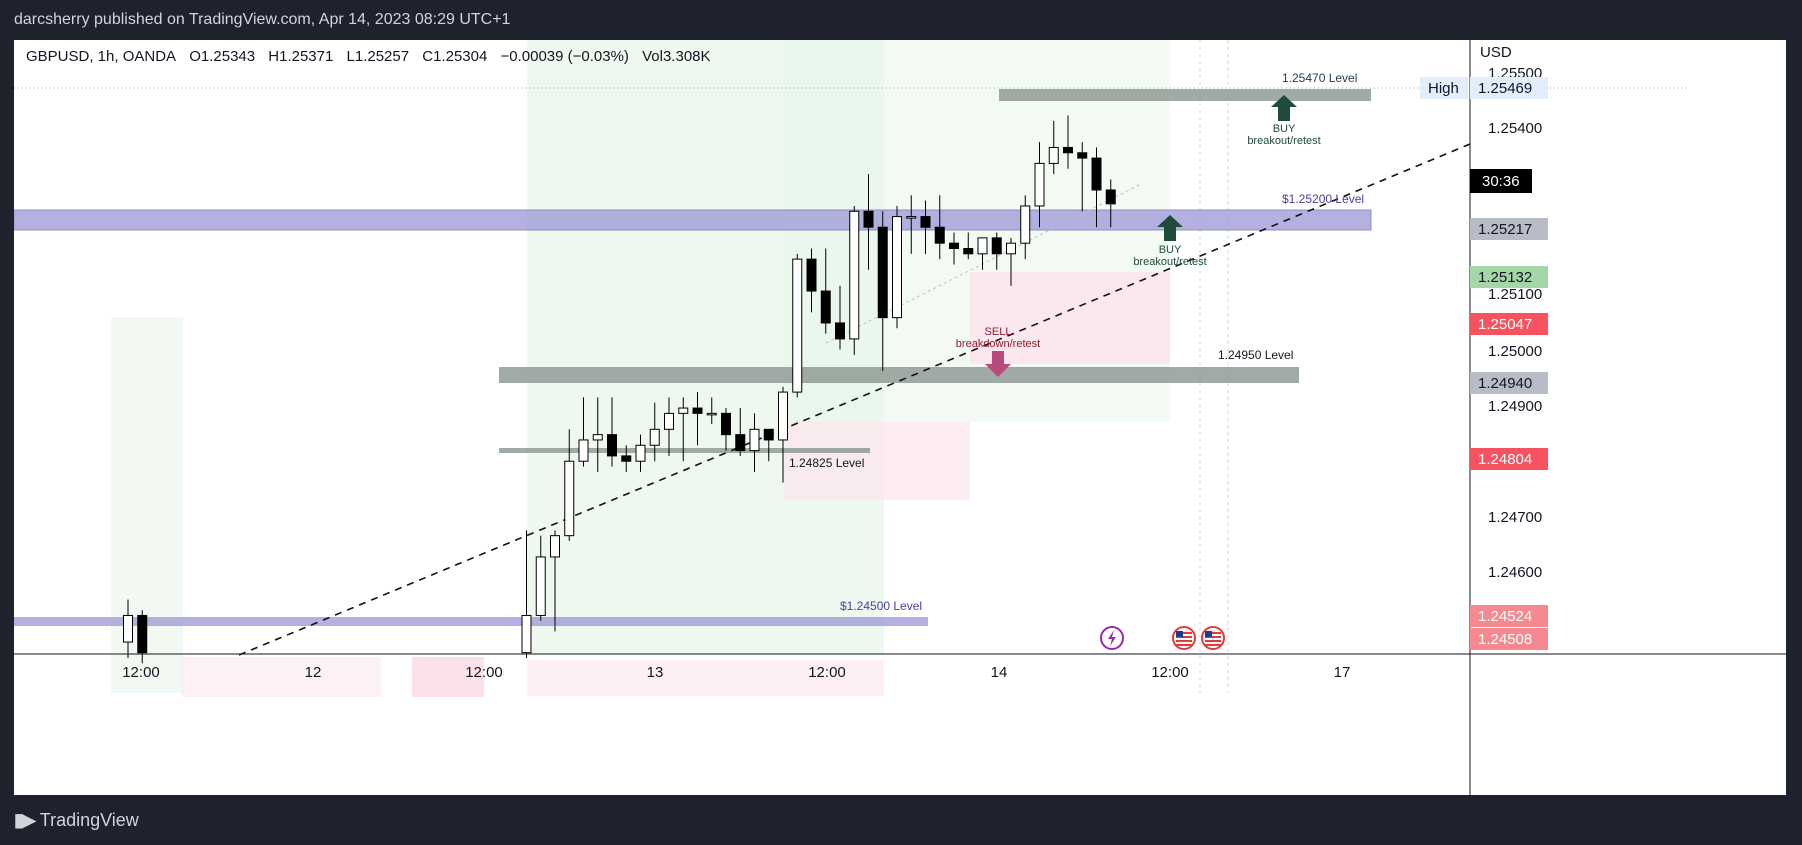 Image resolution: width=1802 pixels, height=845 pixels. I want to click on price-tick: 1.24600, so click(1515, 572).